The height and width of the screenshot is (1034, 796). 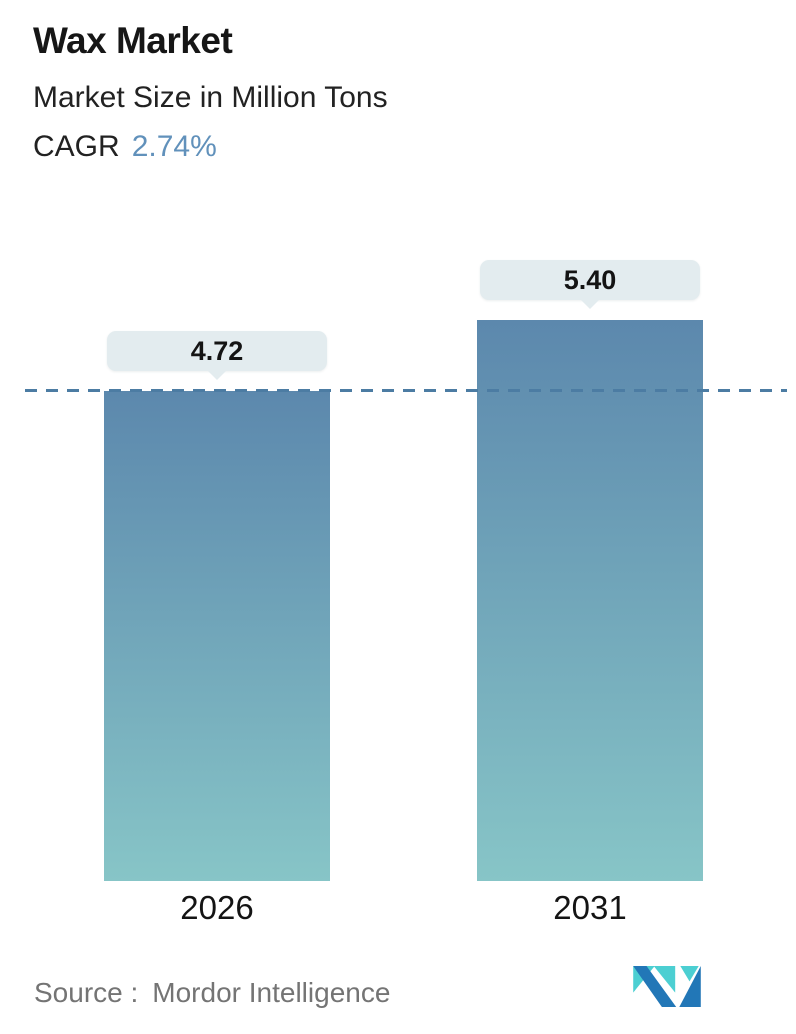 What do you see at coordinates (174, 146) in the screenshot?
I see `cagr-value: 2.74%` at bounding box center [174, 146].